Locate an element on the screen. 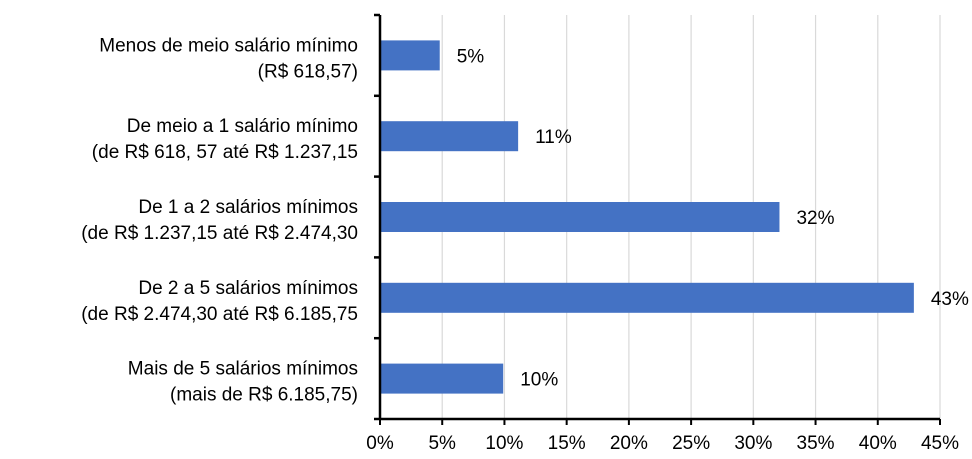  x-tick-label: 10% is located at coordinates (504, 443).